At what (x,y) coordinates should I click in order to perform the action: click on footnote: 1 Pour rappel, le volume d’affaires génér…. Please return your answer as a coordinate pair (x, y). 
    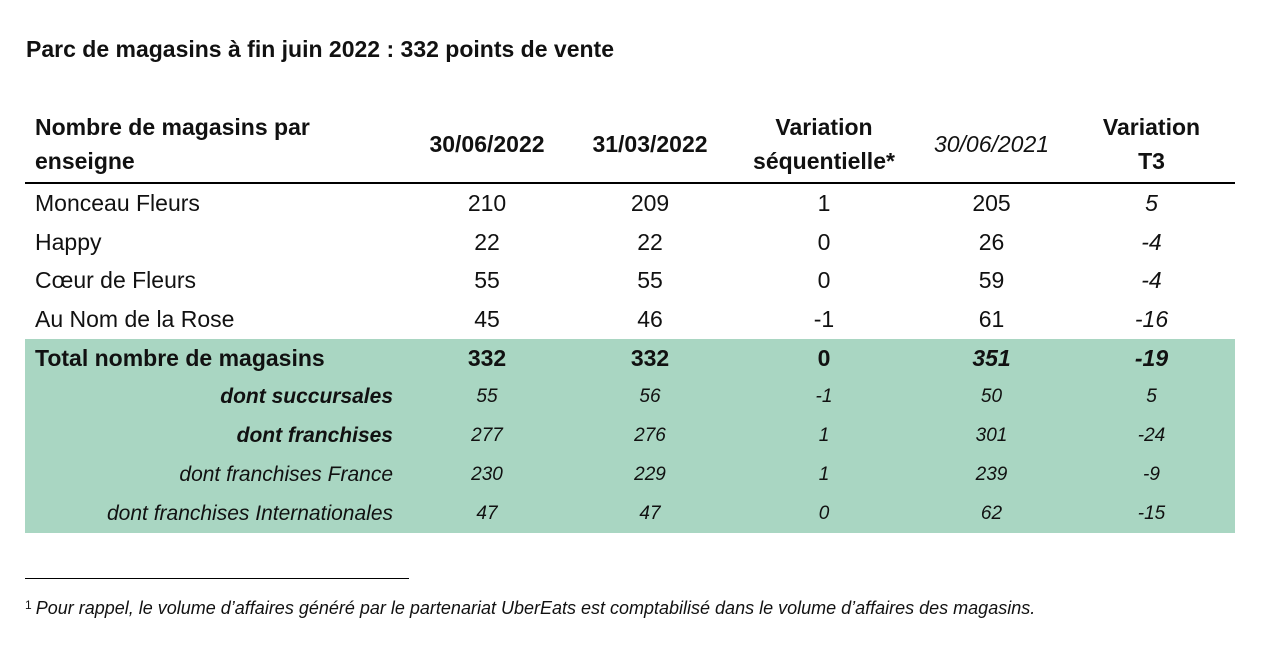
    Looking at the image, I should click on (530, 608).